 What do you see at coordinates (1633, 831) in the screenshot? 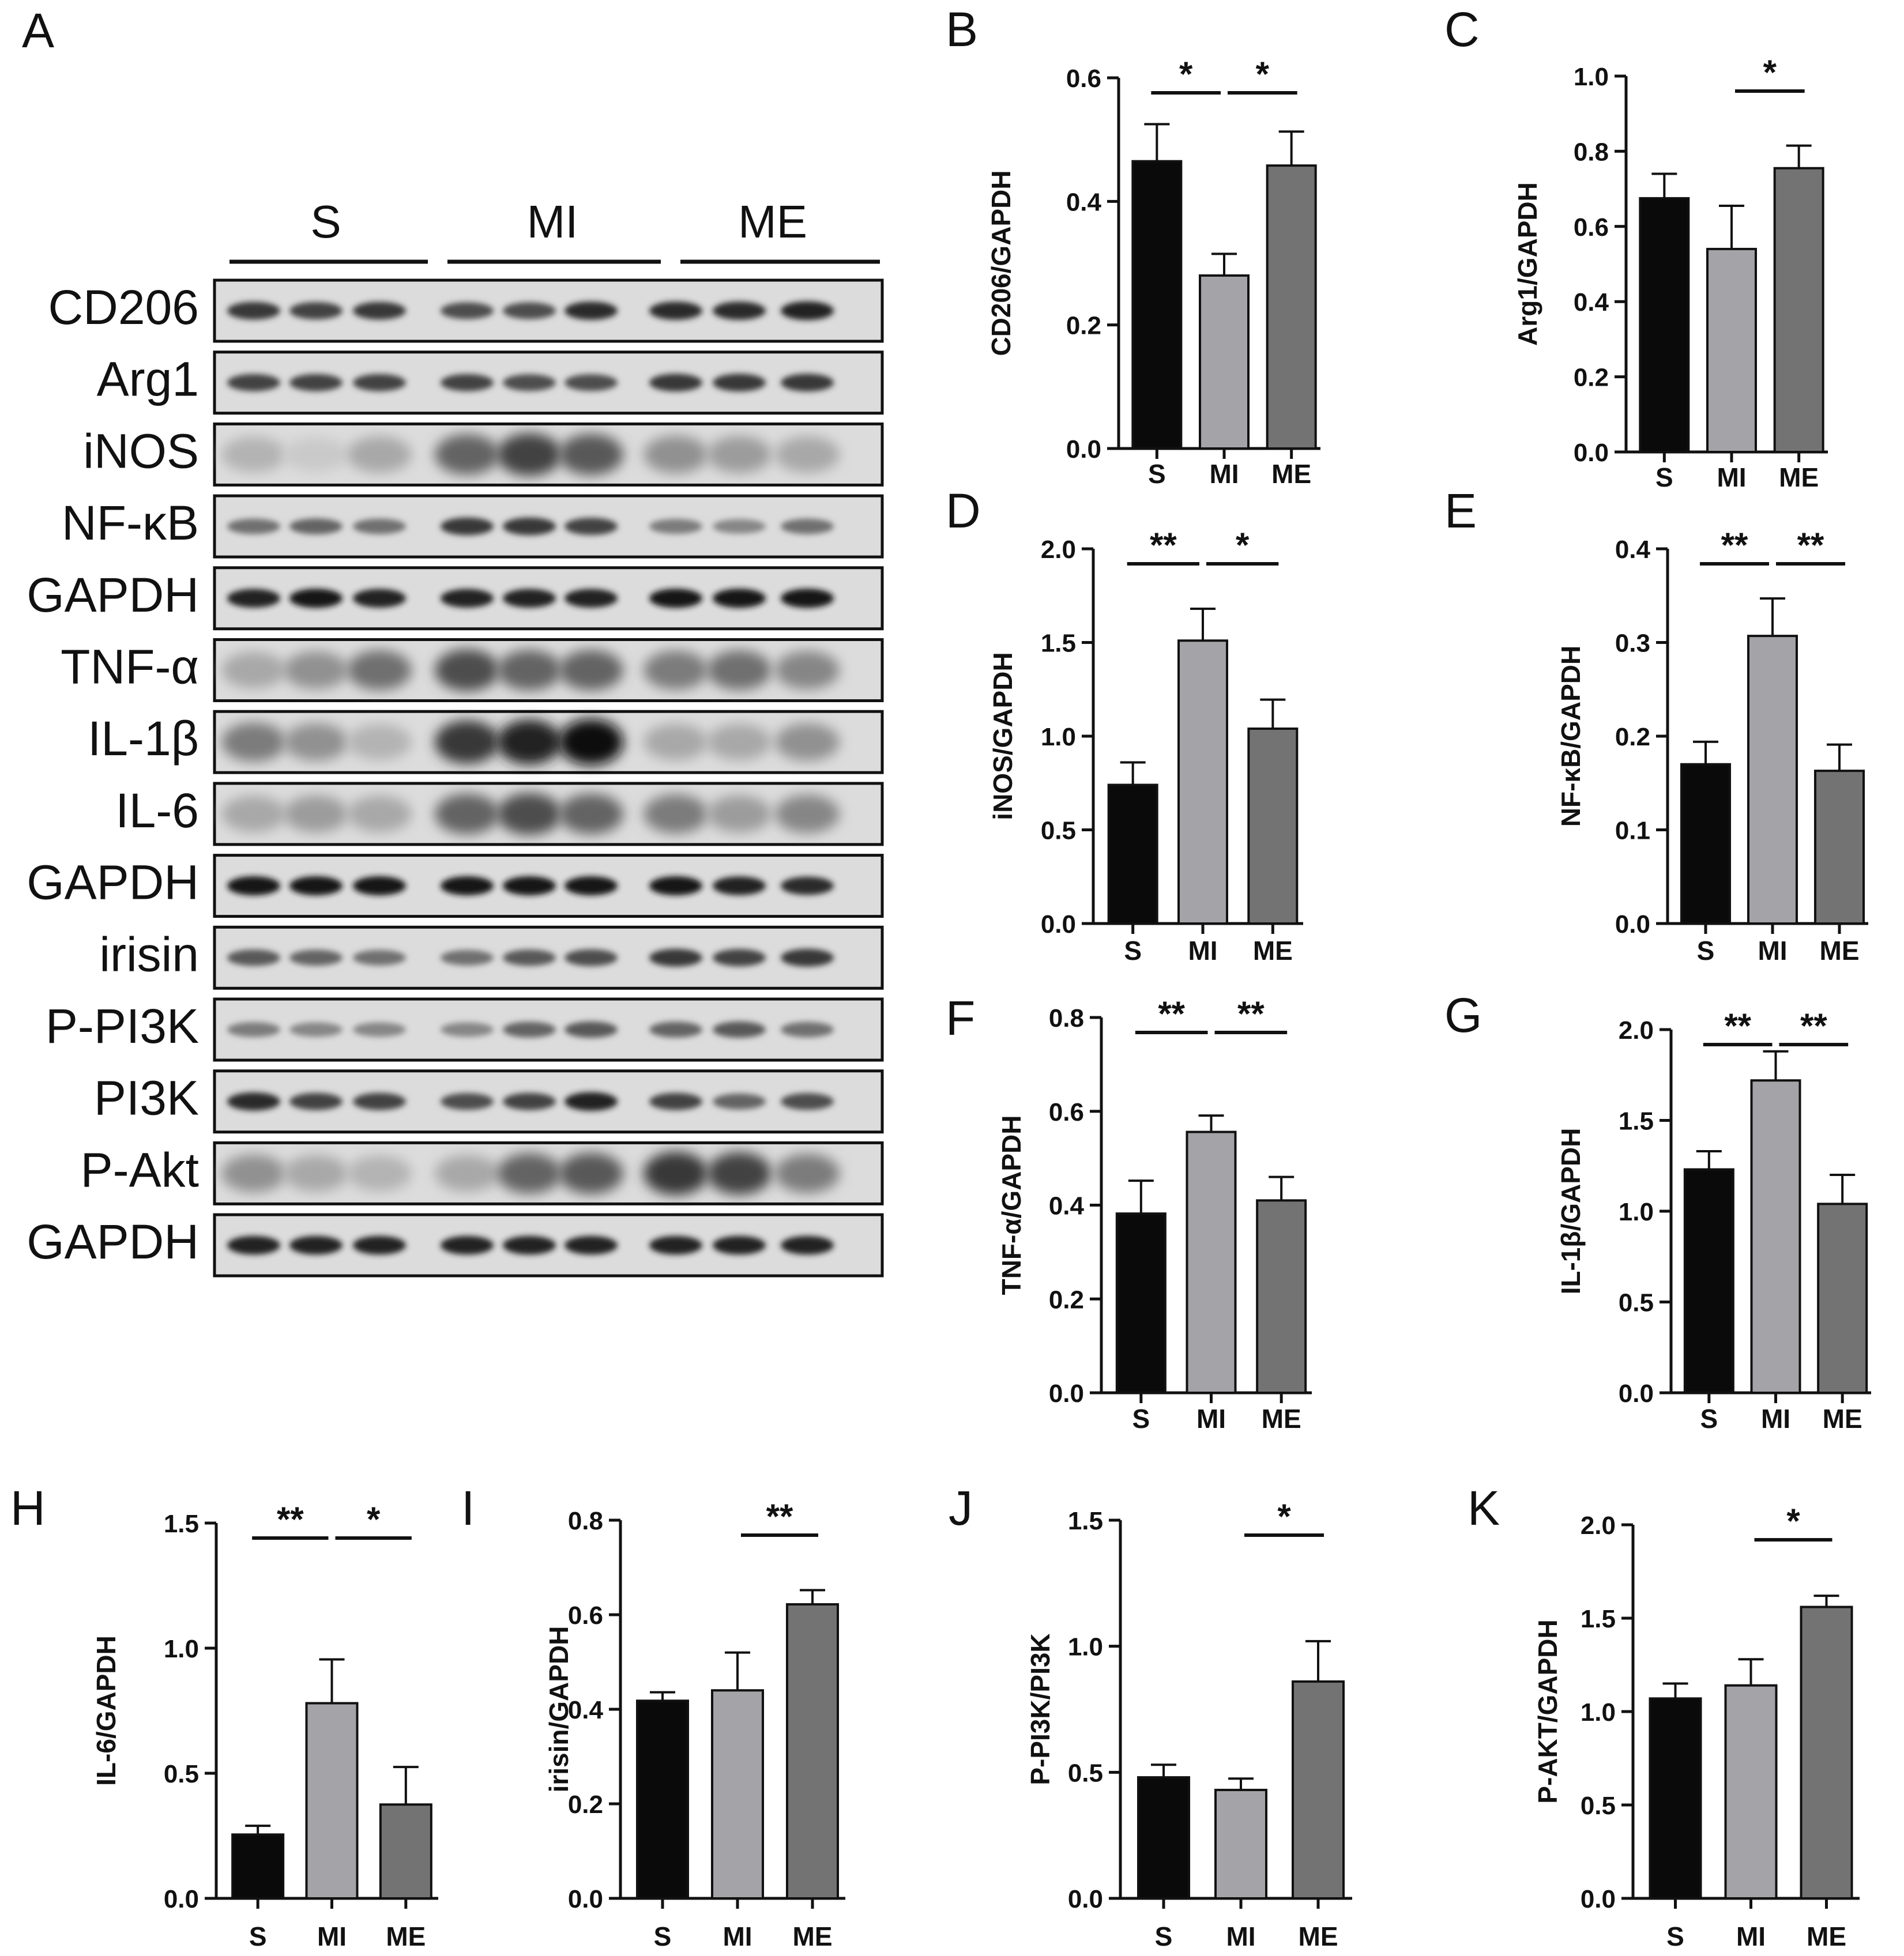
I see `y-tick-label: 0.1` at bounding box center [1633, 831].